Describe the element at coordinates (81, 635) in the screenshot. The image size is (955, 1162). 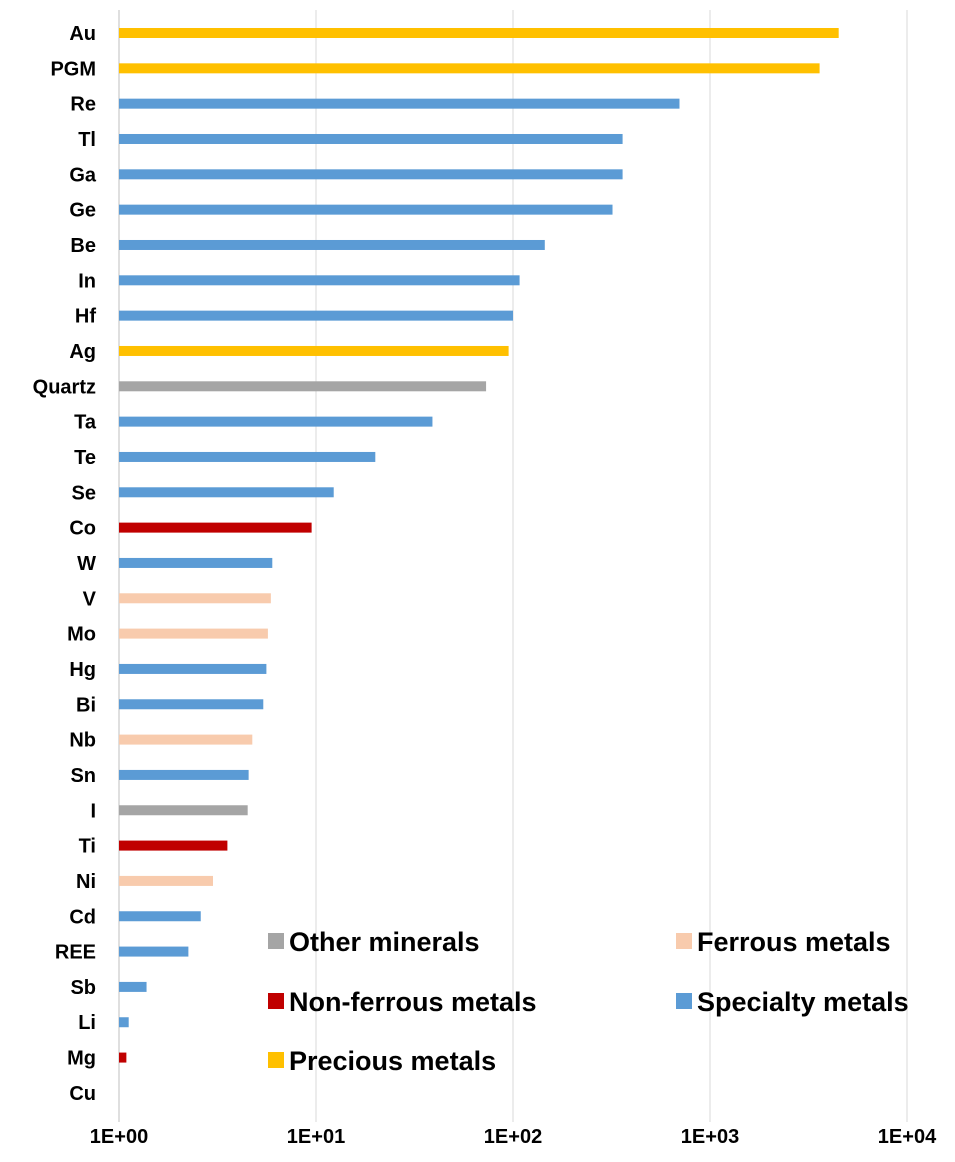
I see `category-label-mo: Mo` at that location.